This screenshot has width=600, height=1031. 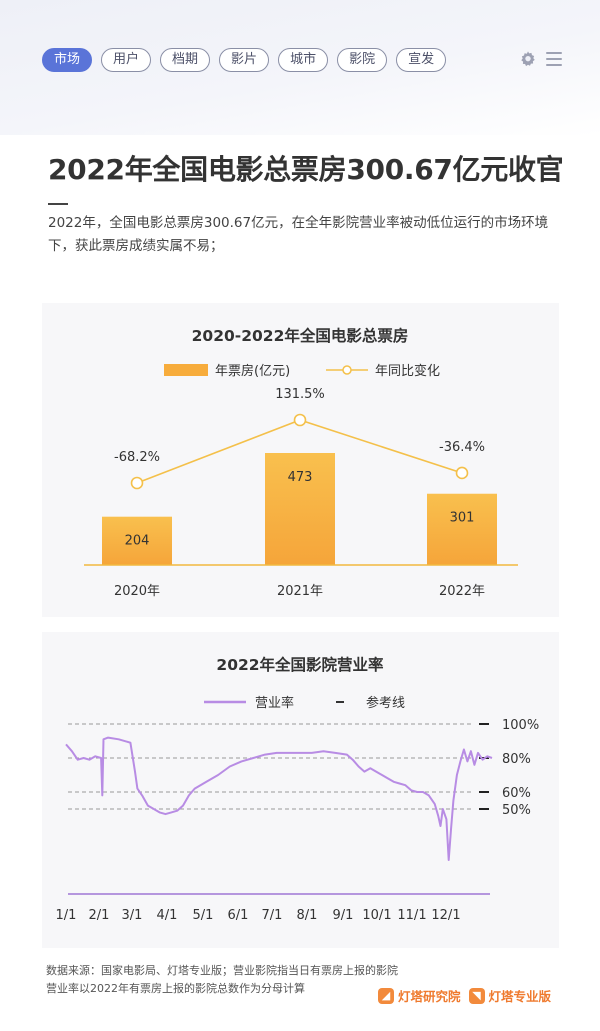 What do you see at coordinates (137, 457) in the screenshot?
I see `yoy-value-label: -68.2%` at bounding box center [137, 457].